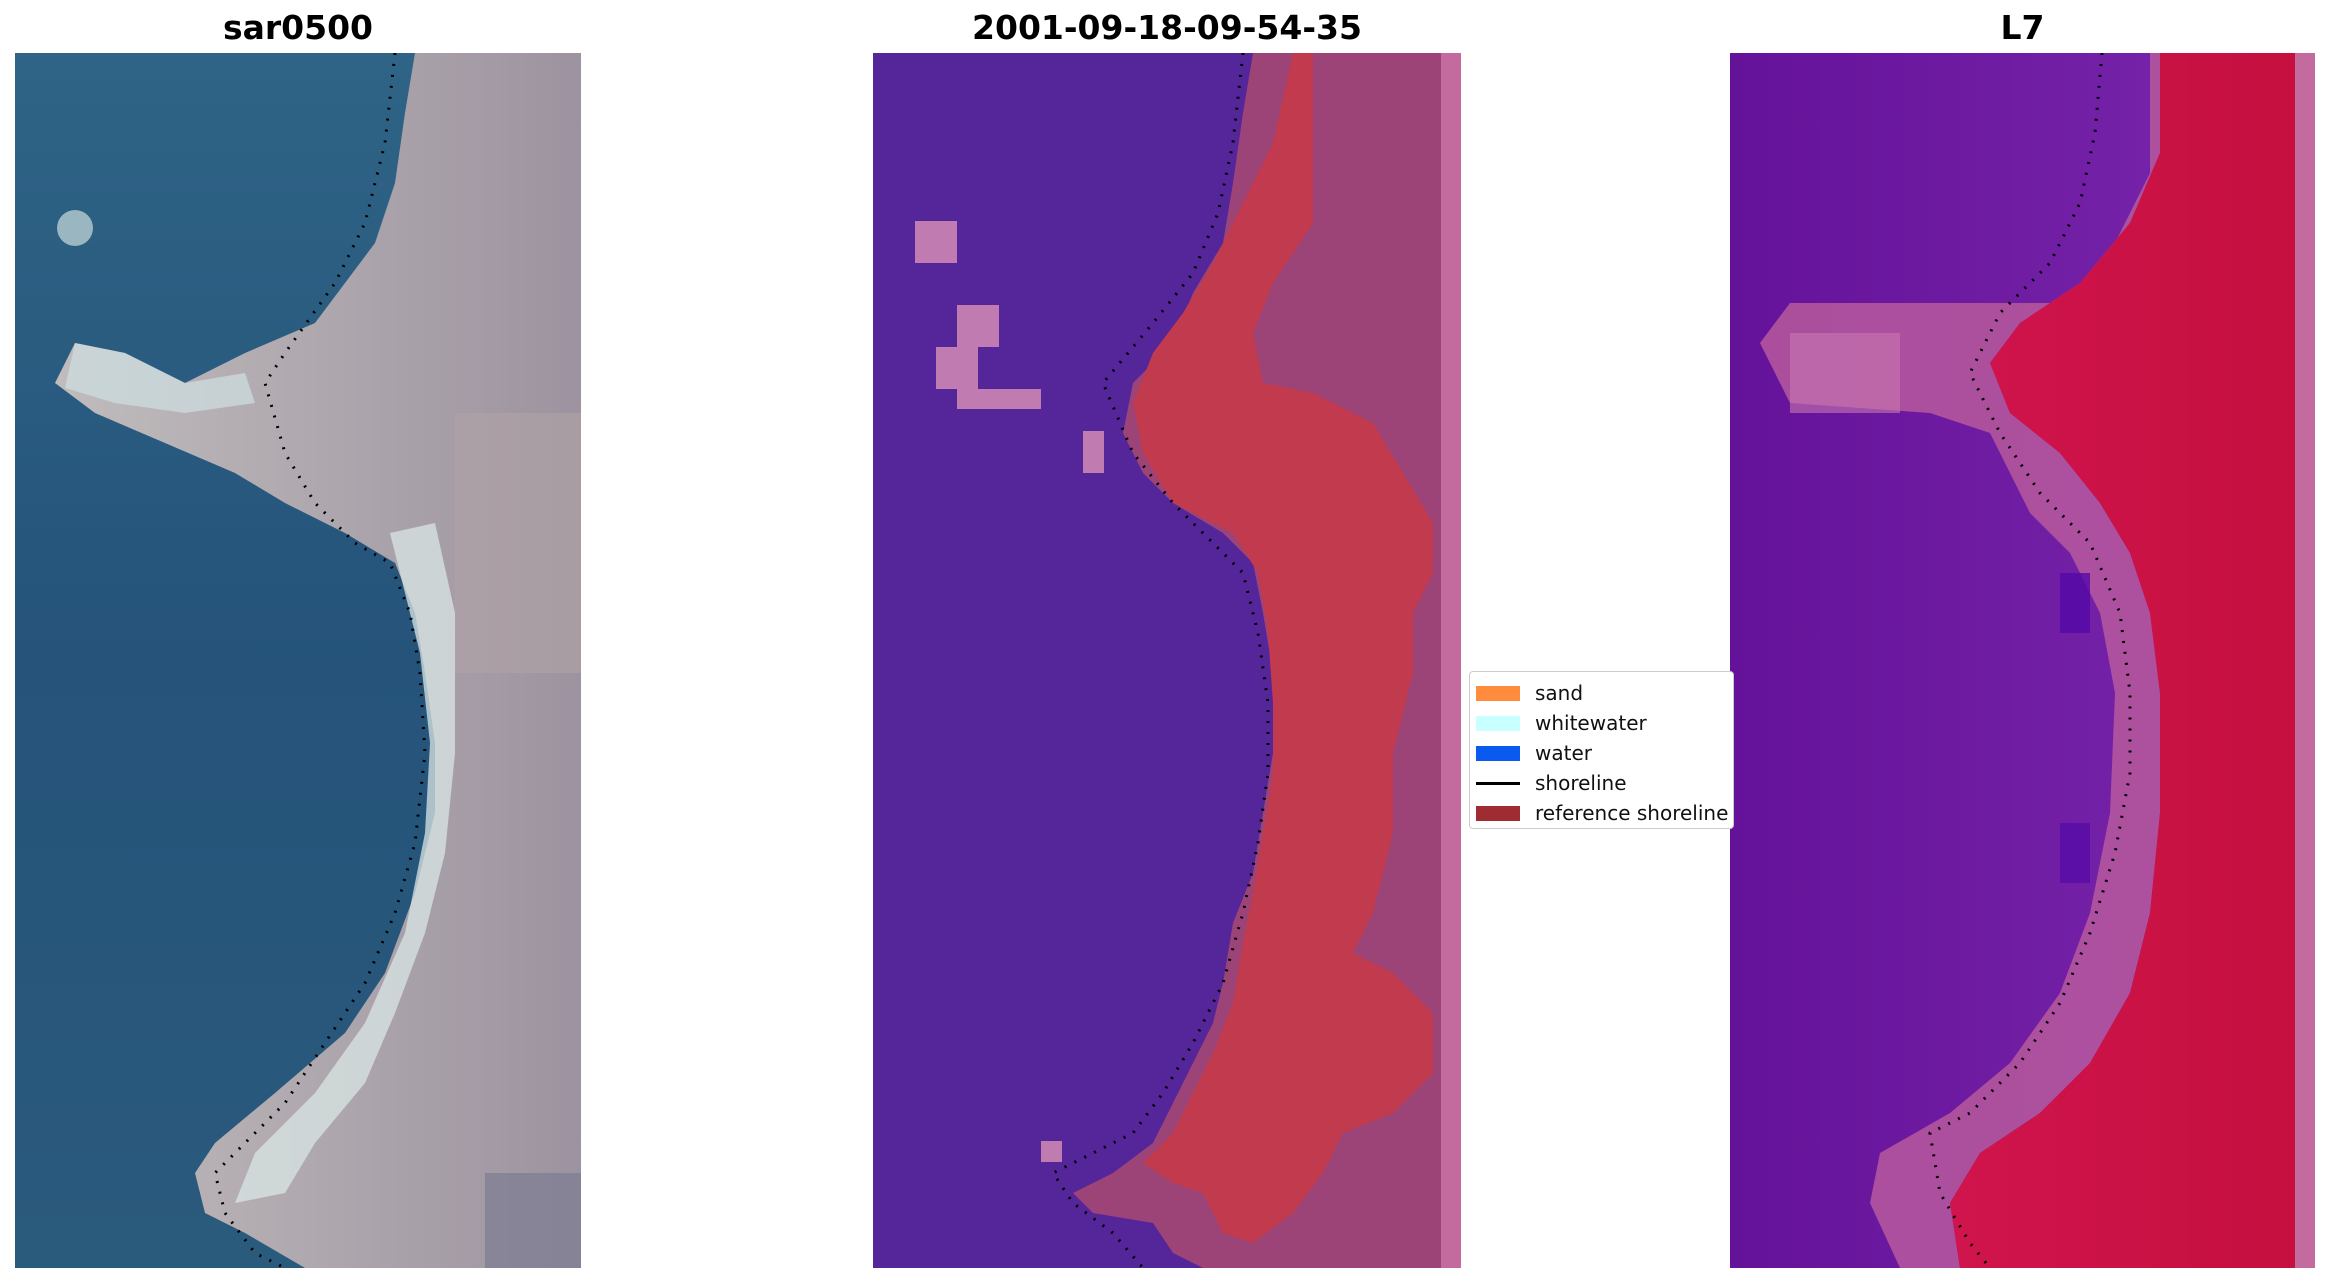 Image resolution: width=2331 pixels, height=1283 pixels. I want to click on reference-shoreline-swatch, so click(1498, 813).